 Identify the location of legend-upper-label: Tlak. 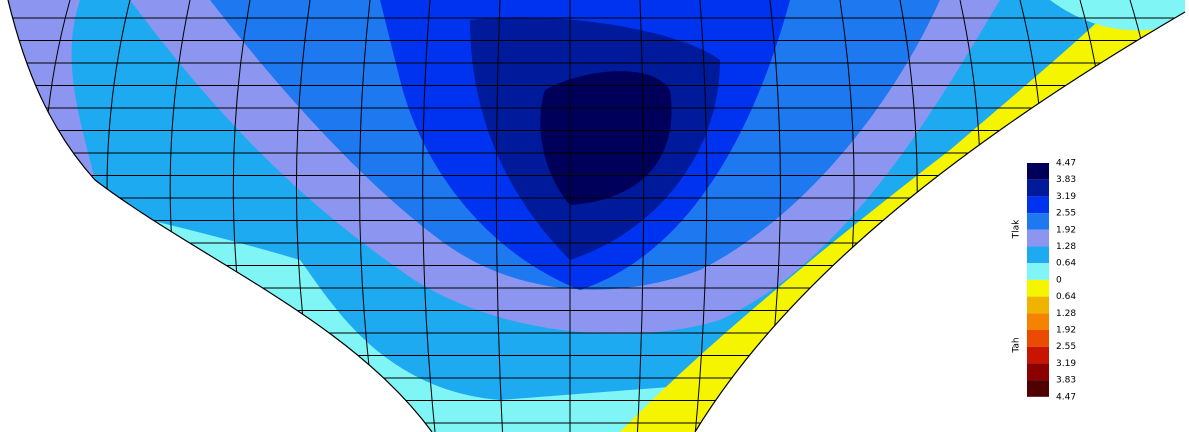
(1017, 229).